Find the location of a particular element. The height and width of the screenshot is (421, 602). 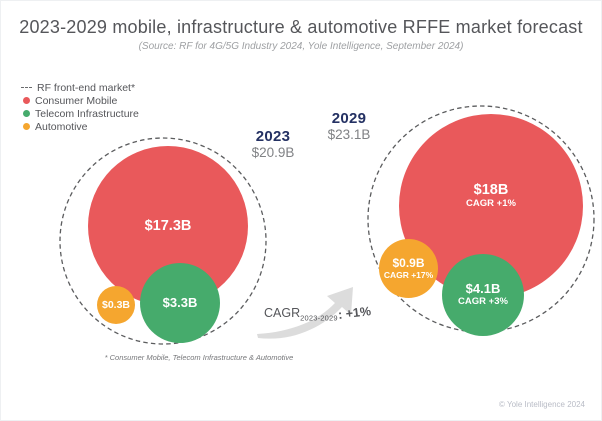

year-label-2023: 2023 $20.9B is located at coordinates (273, 144).